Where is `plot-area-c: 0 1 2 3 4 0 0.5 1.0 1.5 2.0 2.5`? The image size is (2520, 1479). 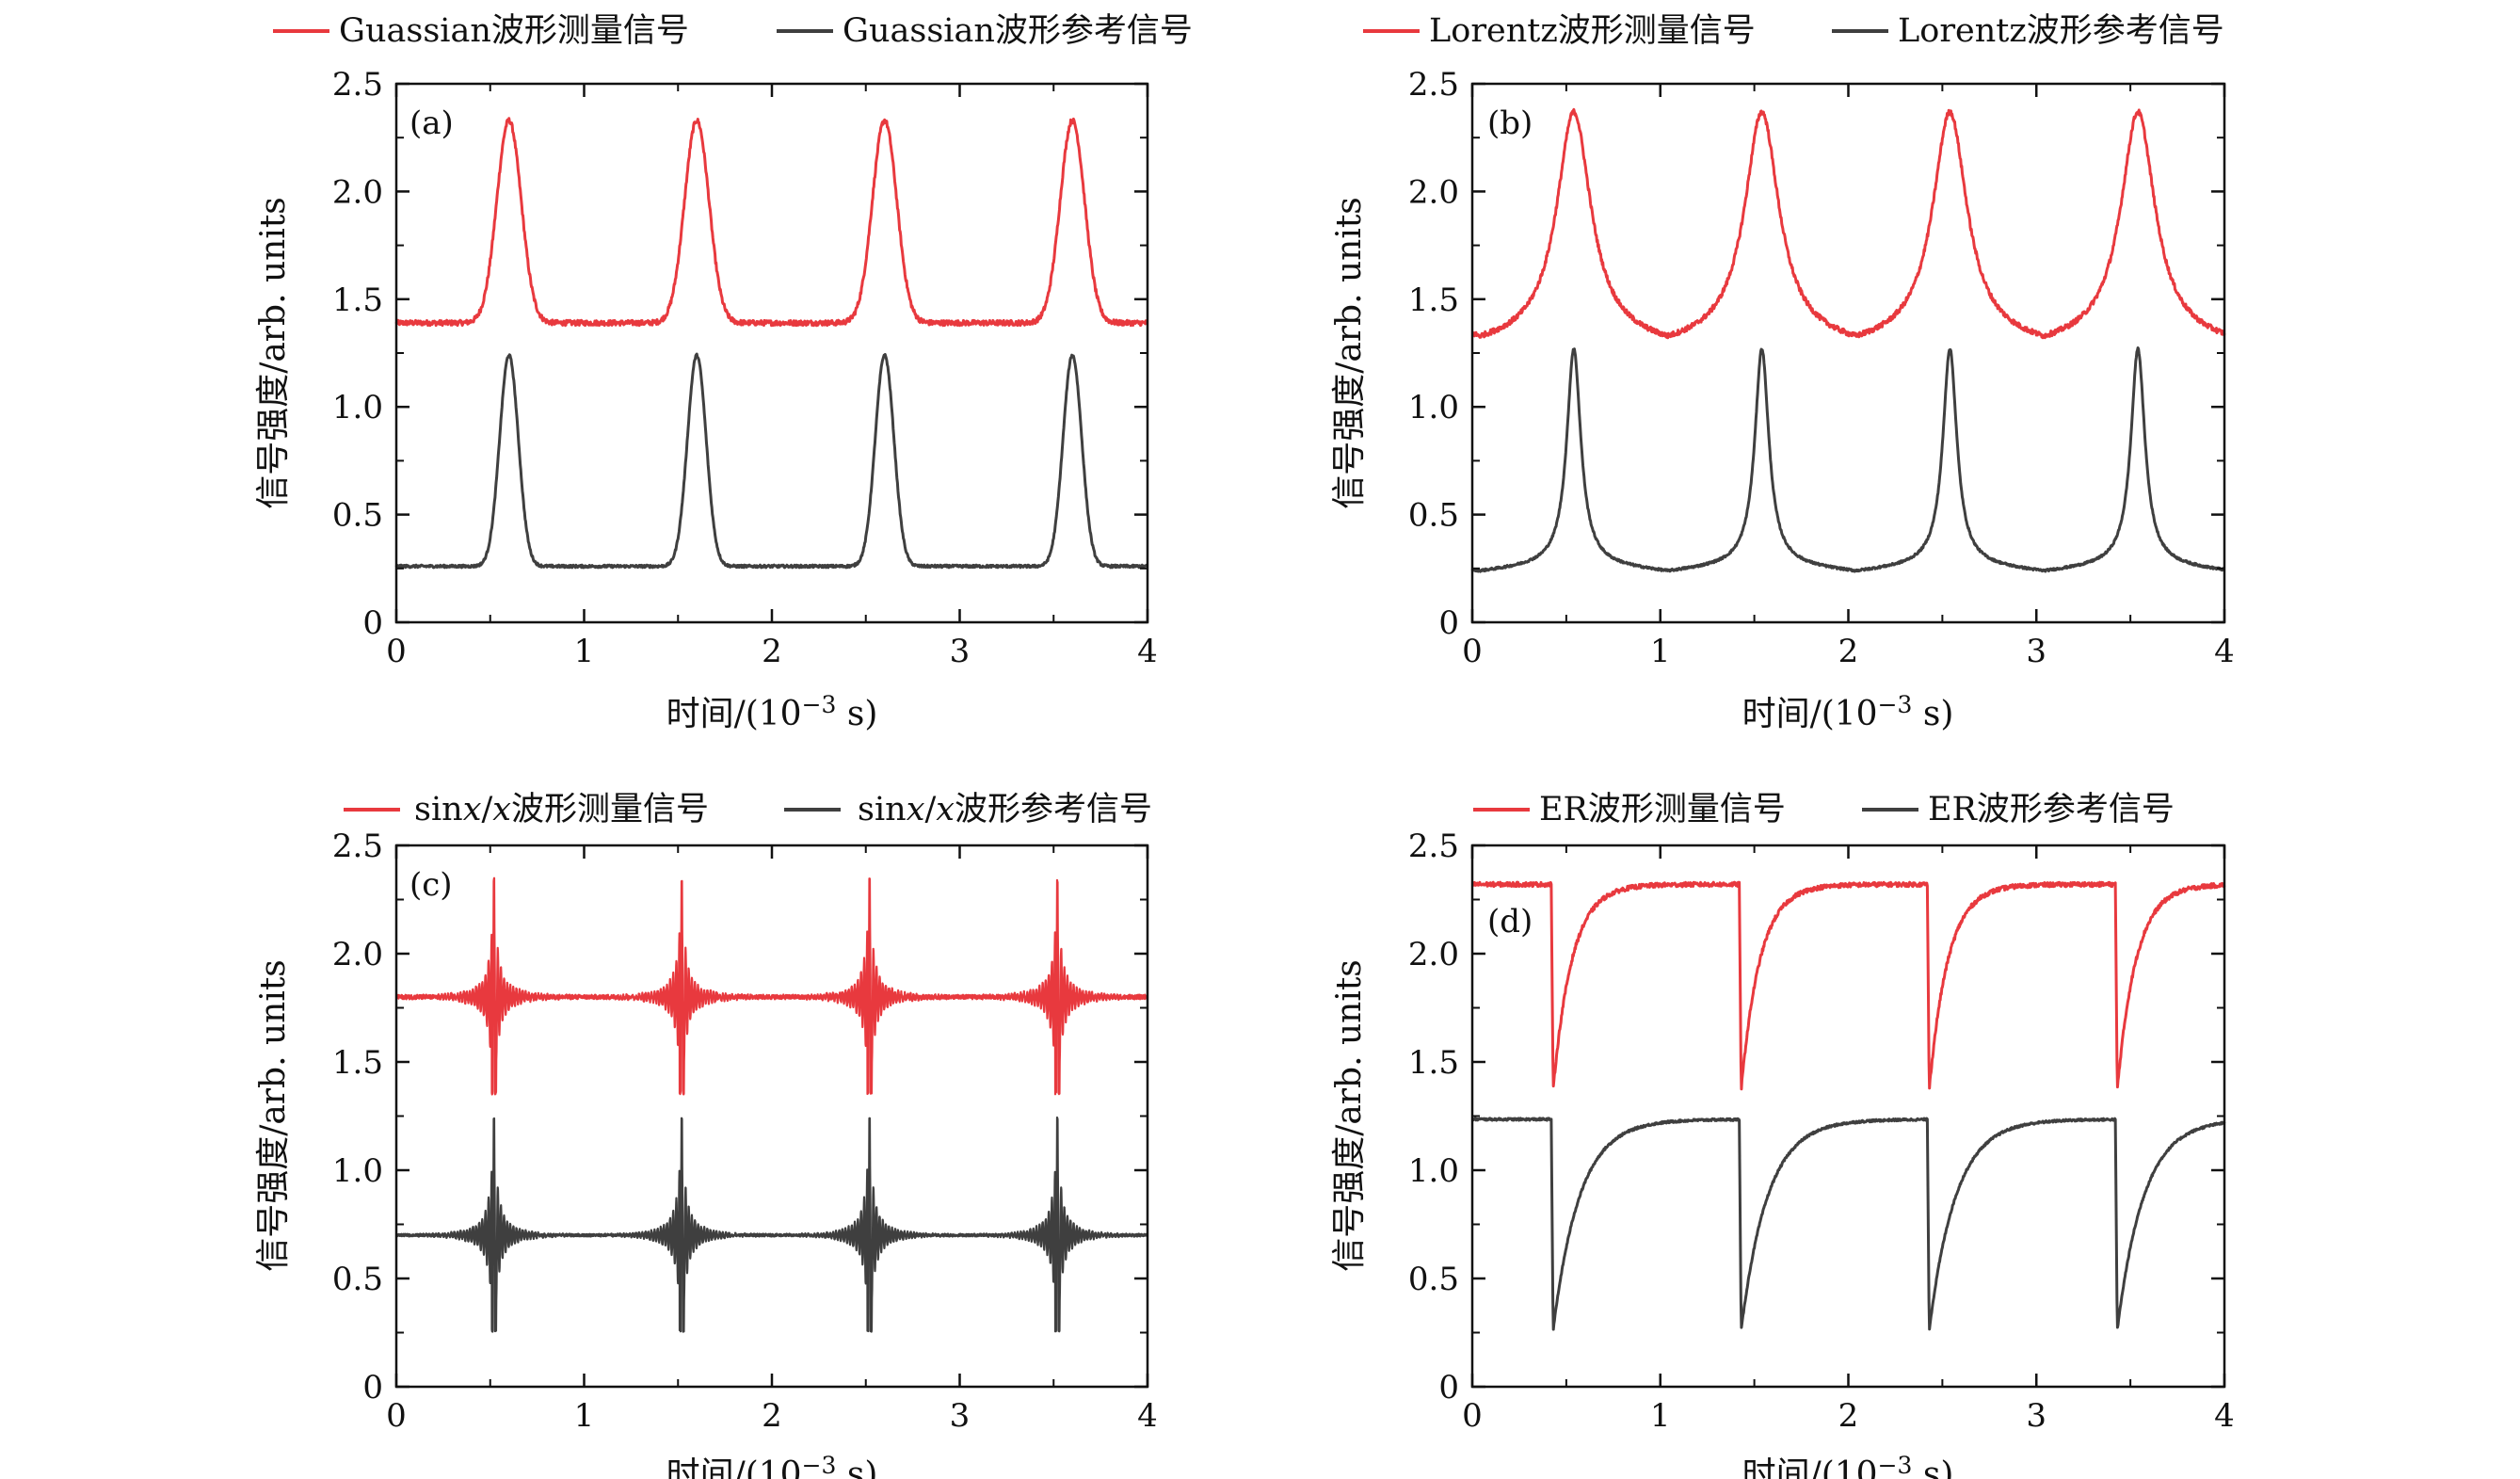
plot-area-c: 0 1 2 3 4 0 0.5 1.0 1.5 2.0 2.5 is located at coordinates (745, 1131).